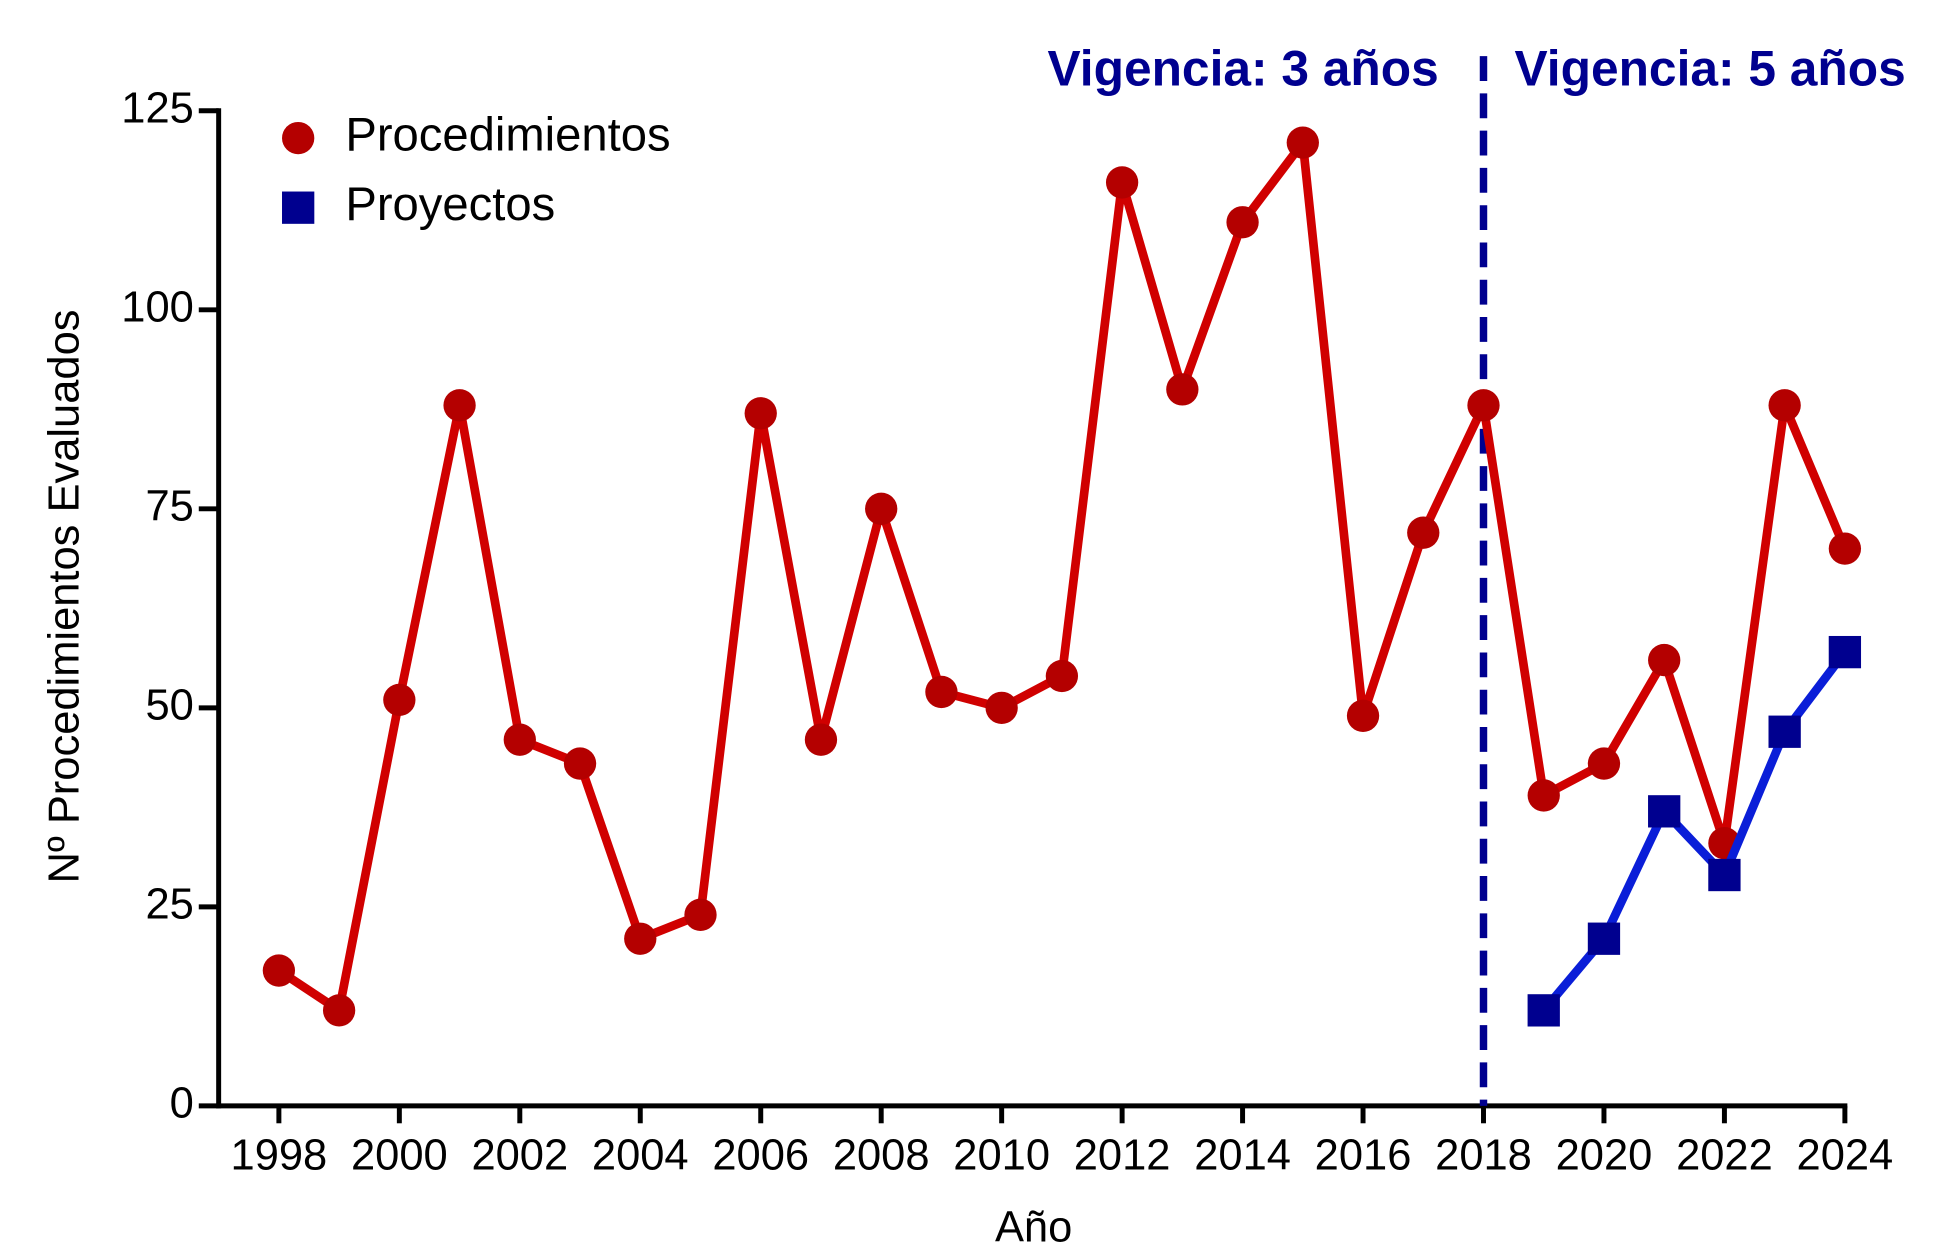 The height and width of the screenshot is (1244, 1948). Describe the element at coordinates (1604, 1156) in the screenshot. I see `x-tick-label: 2020` at that location.